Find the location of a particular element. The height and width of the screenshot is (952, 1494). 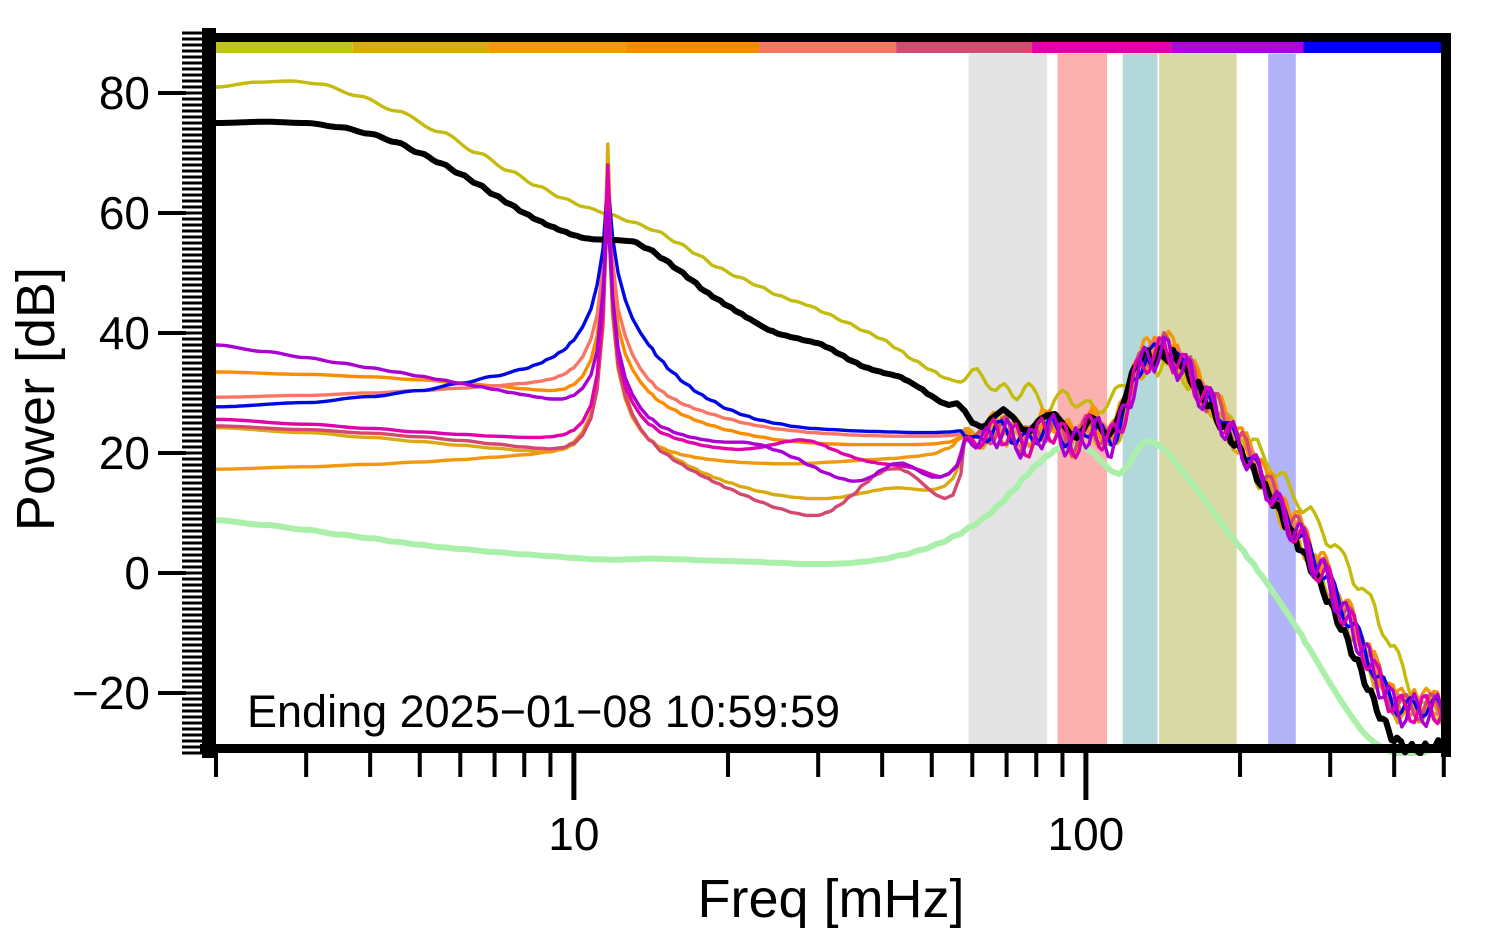

y-tick-label-−20: −20 is located at coordinates (111, 693).